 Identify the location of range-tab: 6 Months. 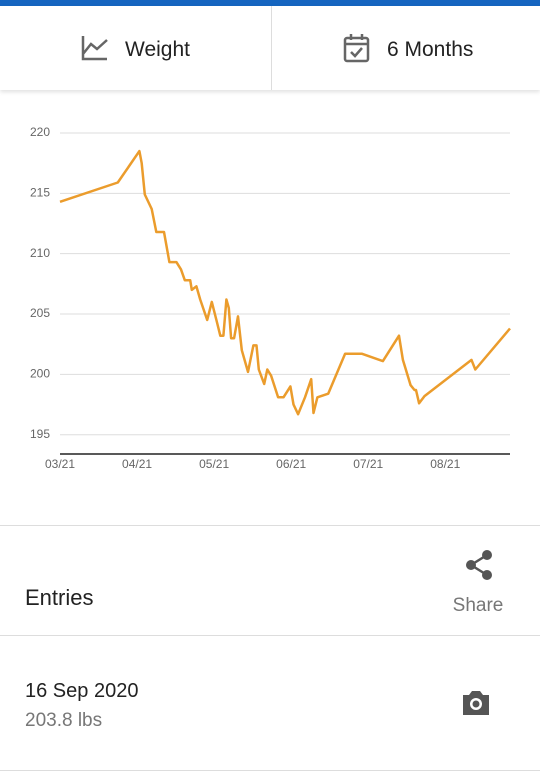
(406, 48).